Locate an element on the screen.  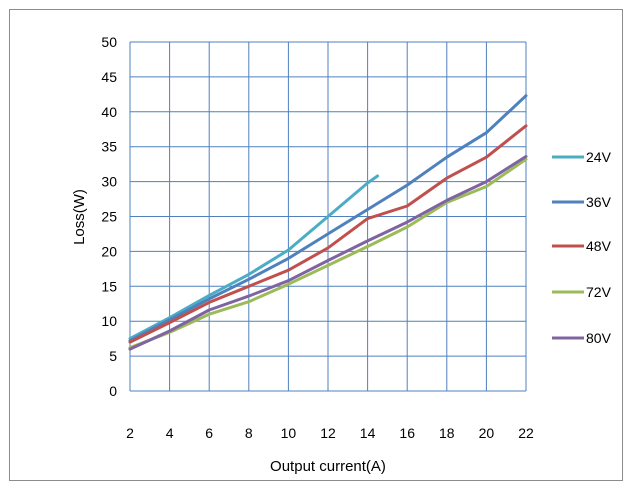
y-tick-label: 45 is located at coordinates (109, 77).